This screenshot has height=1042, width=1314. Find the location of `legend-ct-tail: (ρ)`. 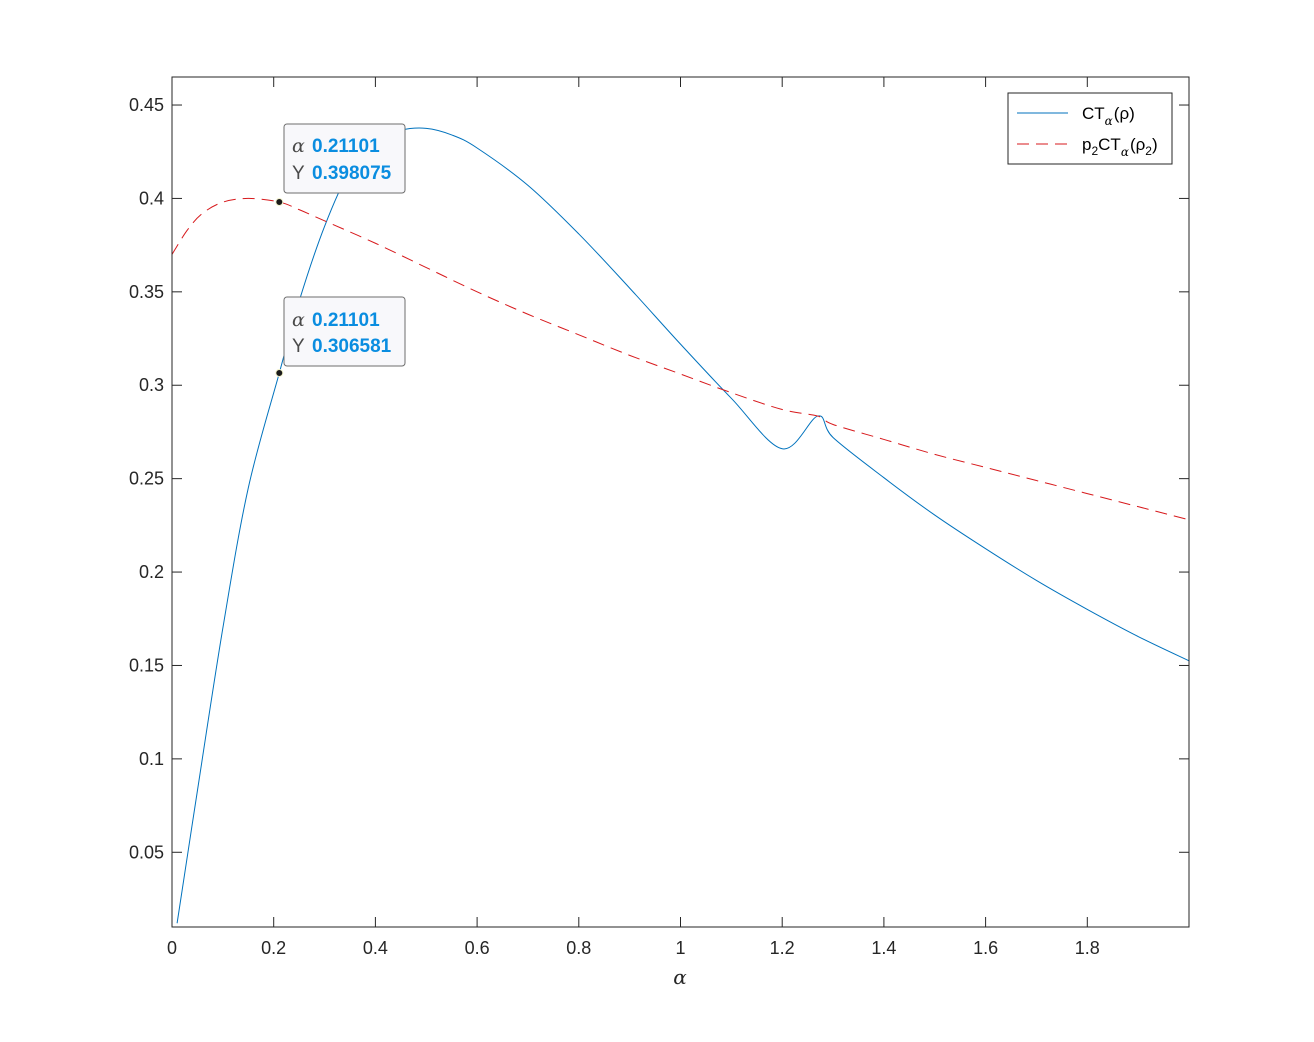

legend-ct-tail: (ρ) is located at coordinates (1124, 113).